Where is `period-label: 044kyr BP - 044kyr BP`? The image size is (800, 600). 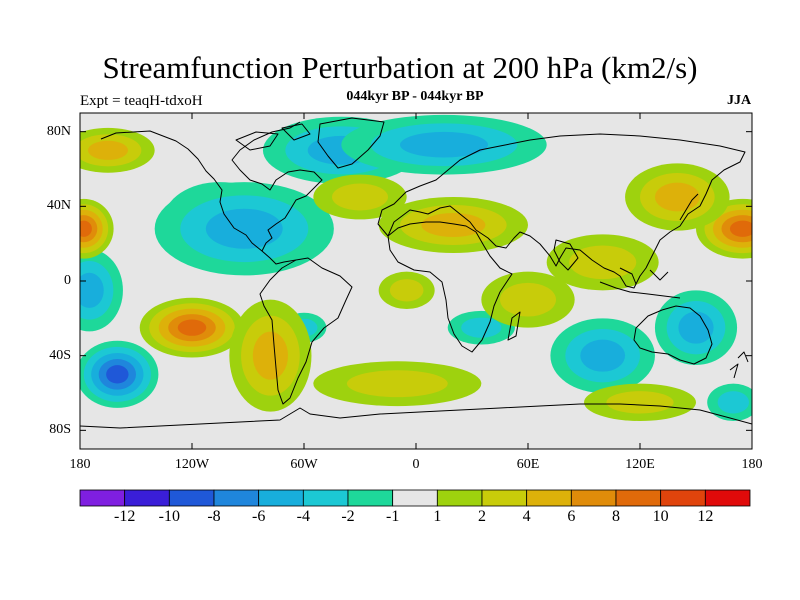
period-label: 044kyr BP - 044kyr BP is located at coordinates (415, 96).